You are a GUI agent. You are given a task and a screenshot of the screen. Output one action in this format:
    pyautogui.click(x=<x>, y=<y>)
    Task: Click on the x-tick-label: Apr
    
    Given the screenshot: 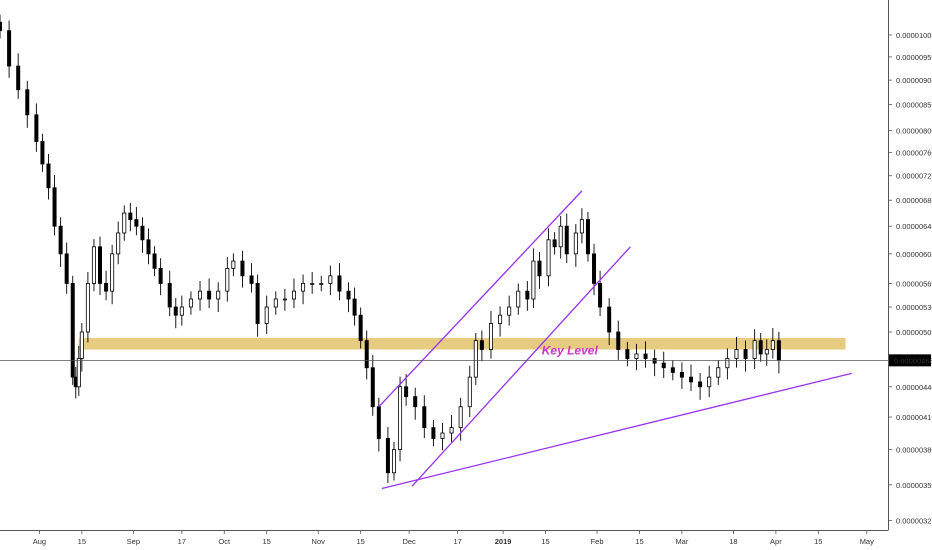 What is the action you would take?
    pyautogui.click(x=776, y=541)
    